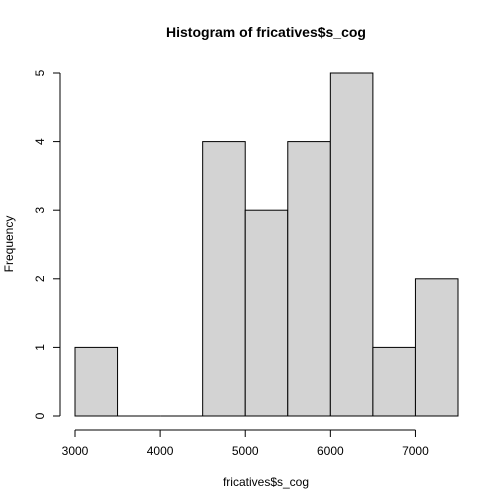 This screenshot has width=504, height=504. I want to click on y-tick-label: 3, so click(40, 210).